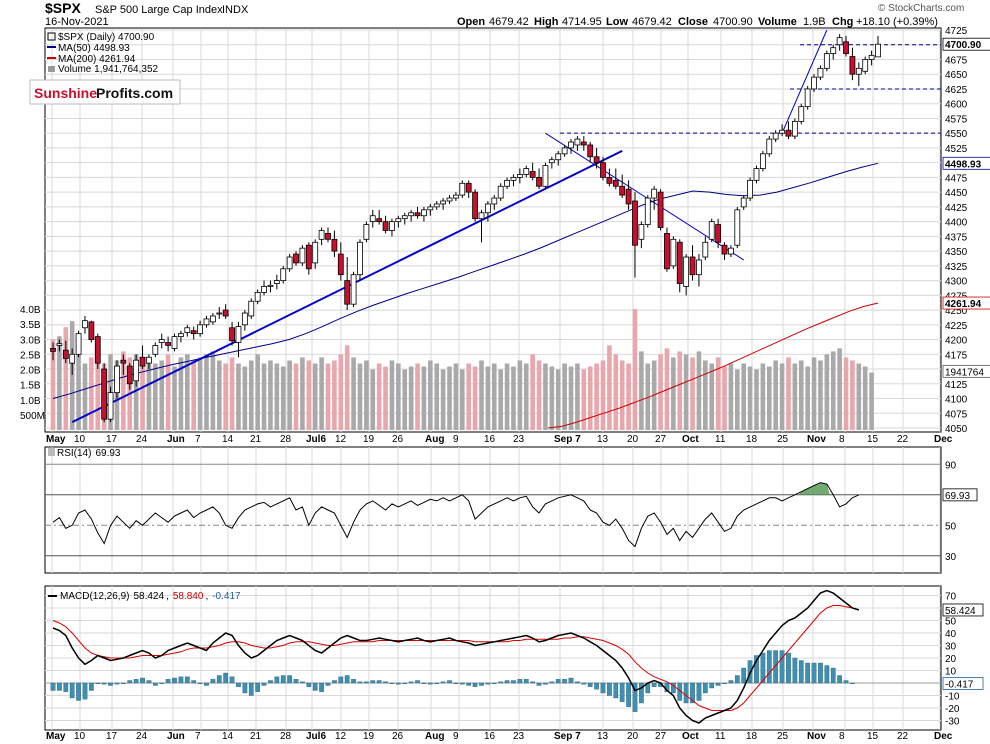 The image size is (990, 744). I want to click on date-tick-label: 27, so click(661, 736).